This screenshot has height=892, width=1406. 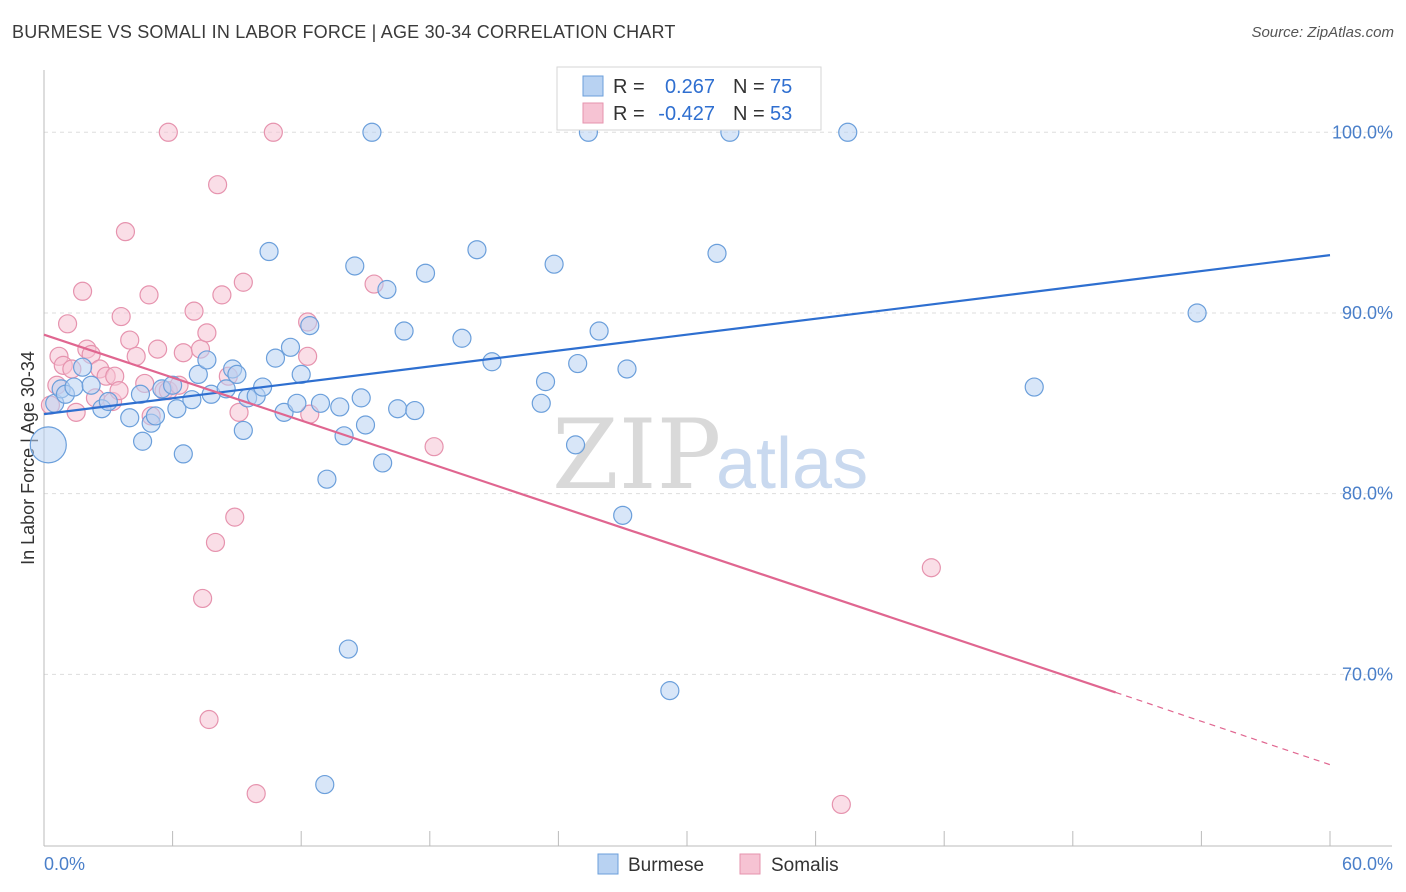 I want to click on watermark: ZIP atlas, so click(x=710, y=455).